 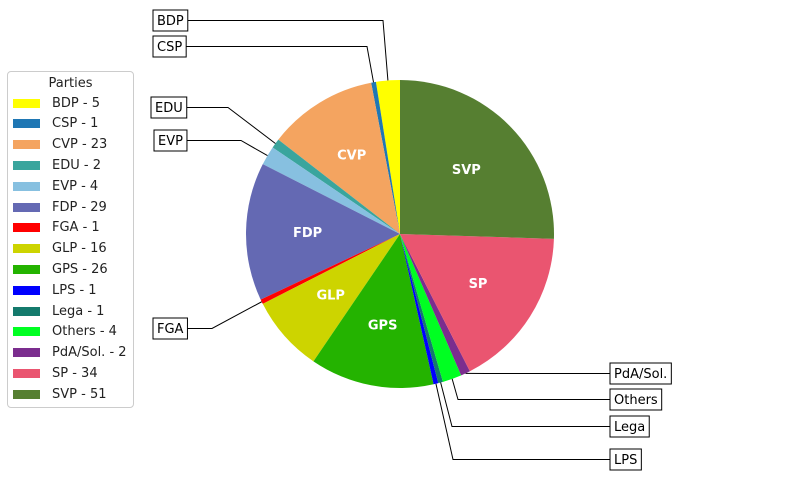 I want to click on legend-item-pda-sol: PdA/Sol. - 2, so click(x=70, y=353).